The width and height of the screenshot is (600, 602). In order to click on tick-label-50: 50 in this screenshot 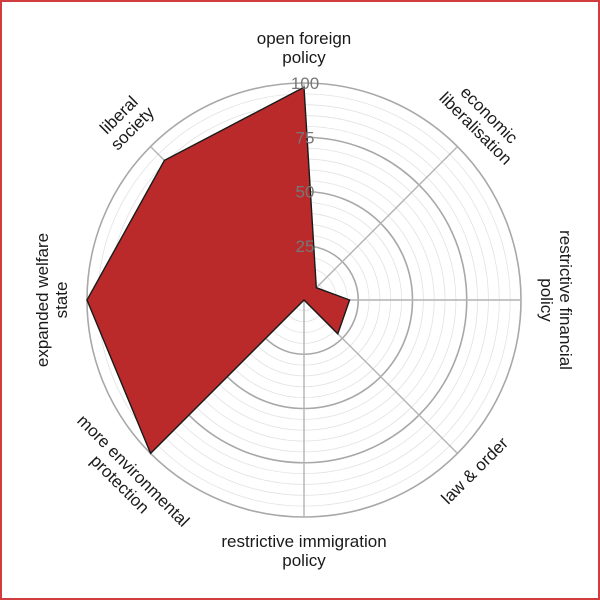, I will do `click(305, 192)`.